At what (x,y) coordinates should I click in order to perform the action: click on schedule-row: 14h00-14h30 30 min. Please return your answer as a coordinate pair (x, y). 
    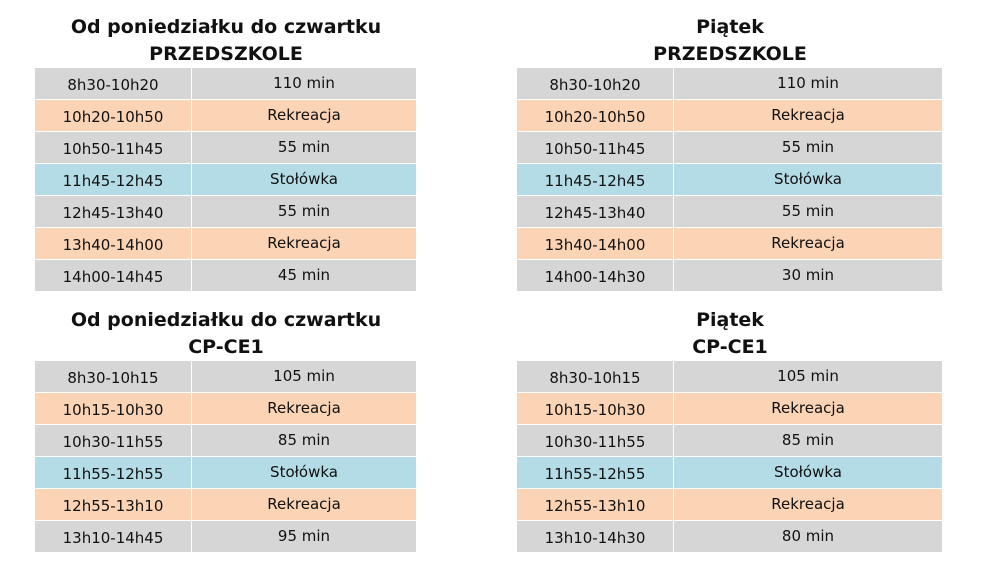
    Looking at the image, I should click on (730, 275).